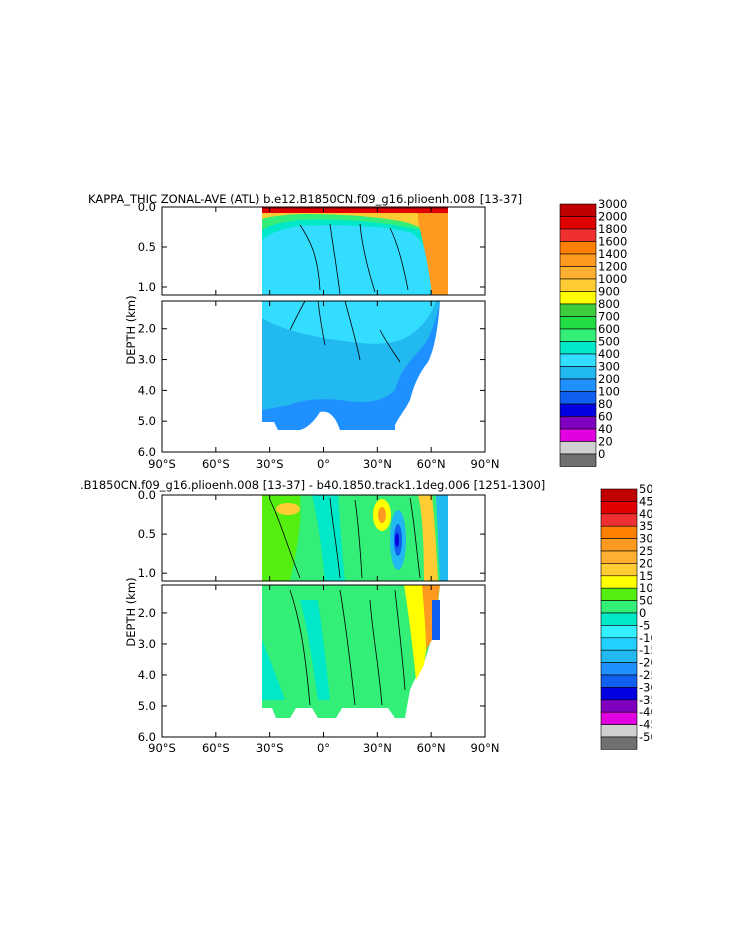 The image size is (733, 945). What do you see at coordinates (612, 229) in the screenshot?
I see `colorbar-label: 1800` at bounding box center [612, 229].